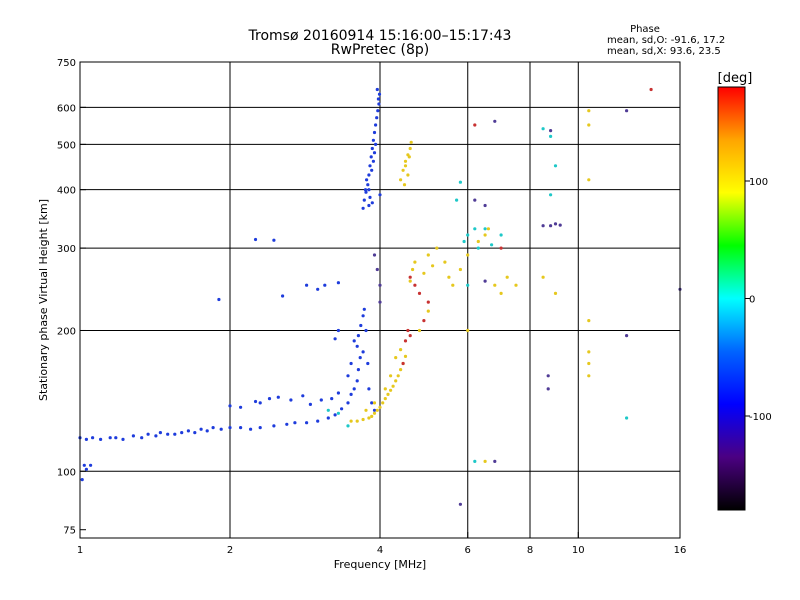 The image size is (800, 600). Describe the element at coordinates (645, 29) in the screenshot. I see `phase-box-title: Phase` at that location.